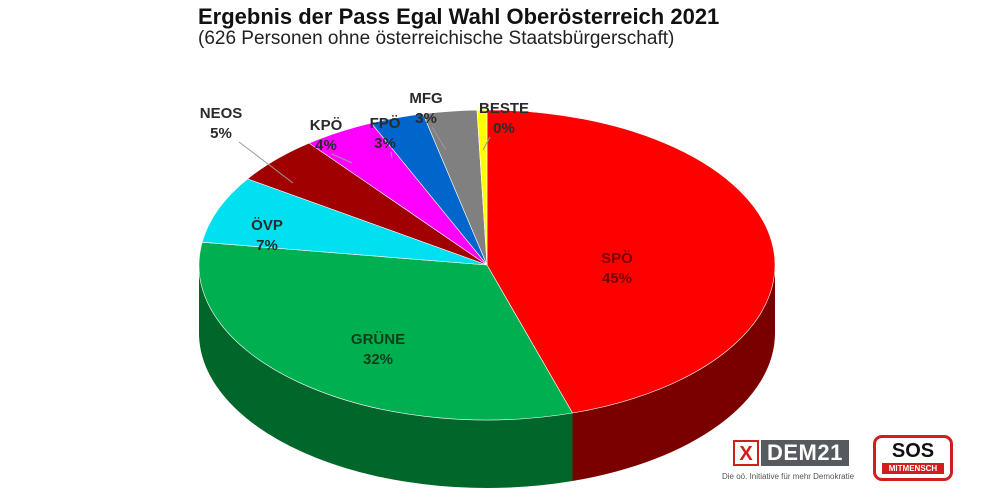 This screenshot has width=1000, height=493. What do you see at coordinates (391, 155) in the screenshot?
I see `leader-line-fpoe` at bounding box center [391, 155].